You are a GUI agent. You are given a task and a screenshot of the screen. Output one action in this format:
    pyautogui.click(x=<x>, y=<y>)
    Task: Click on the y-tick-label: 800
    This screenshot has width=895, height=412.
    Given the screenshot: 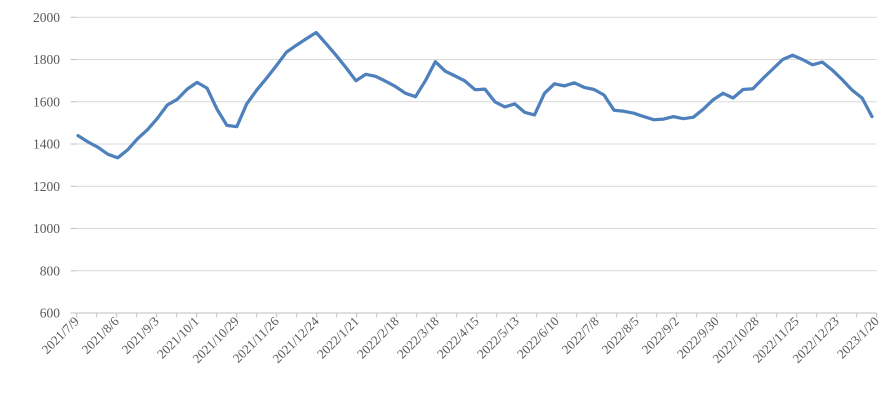 What is the action you would take?
    pyautogui.click(x=50, y=270)
    